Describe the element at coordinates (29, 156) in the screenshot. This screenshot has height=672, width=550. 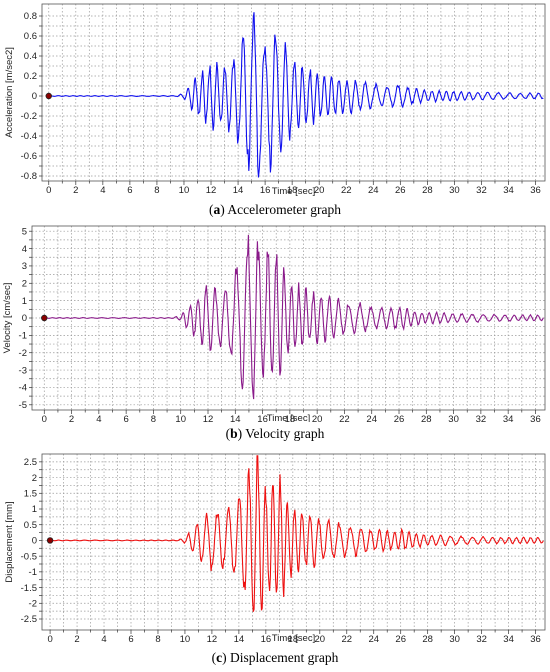
I see `y-tick-label: -0.6` at that location.